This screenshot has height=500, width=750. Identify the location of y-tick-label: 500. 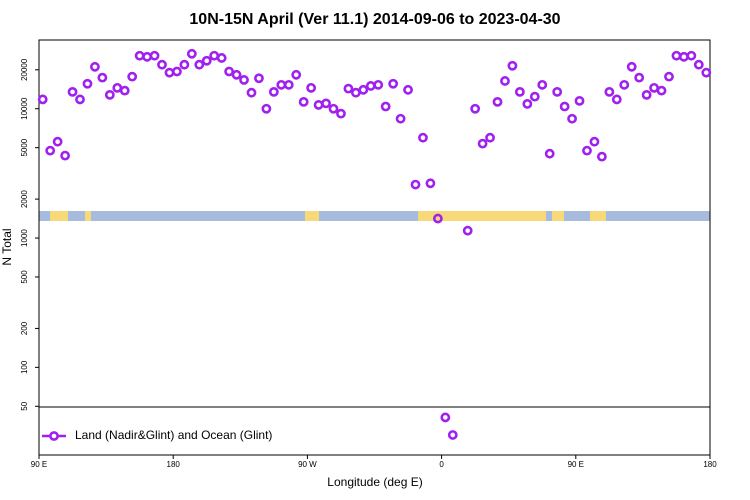
(24, 277).